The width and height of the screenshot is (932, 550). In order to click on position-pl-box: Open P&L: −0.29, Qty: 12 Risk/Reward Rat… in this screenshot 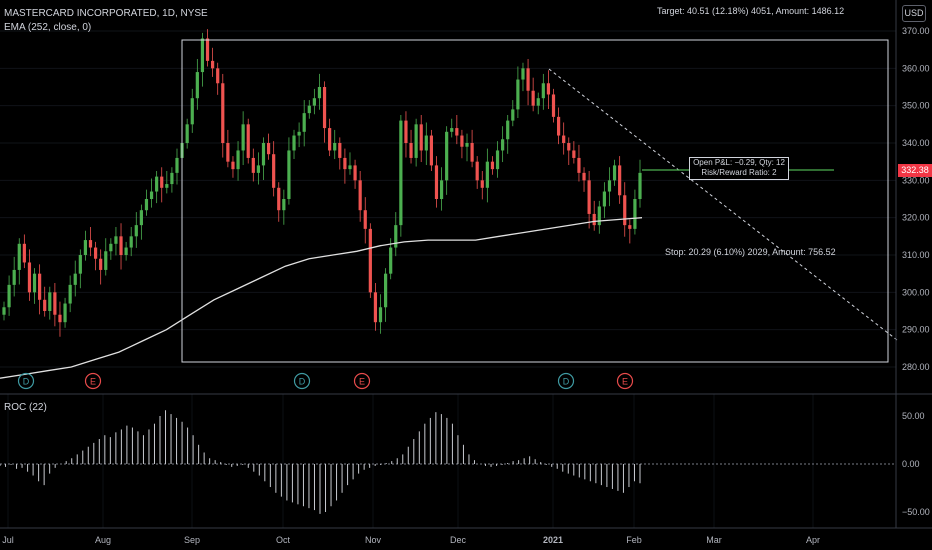, I will do `click(739, 168)`.